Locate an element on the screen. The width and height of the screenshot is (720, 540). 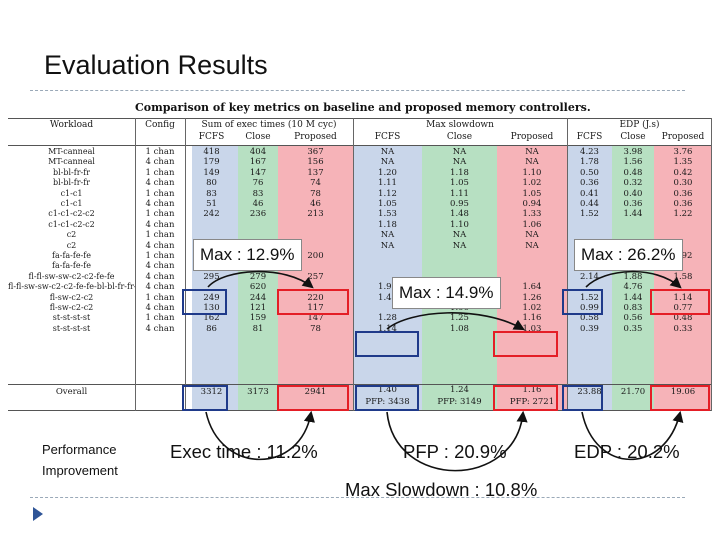
exec-time-header: Sum of exec times (10 M cyc) is located at coordinates (269, 125).